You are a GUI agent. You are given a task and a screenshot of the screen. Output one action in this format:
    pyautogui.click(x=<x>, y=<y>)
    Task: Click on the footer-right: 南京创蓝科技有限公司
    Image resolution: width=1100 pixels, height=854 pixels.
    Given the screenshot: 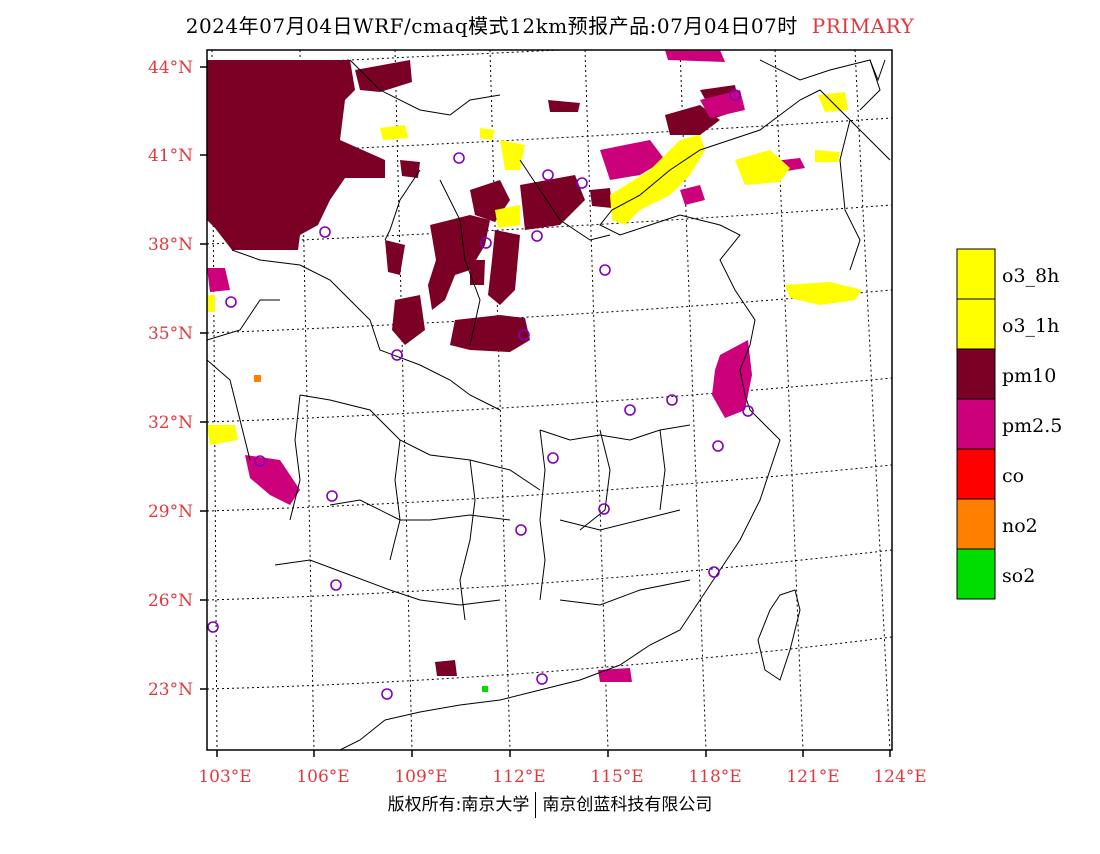 What is the action you would take?
    pyautogui.click(x=627, y=805)
    